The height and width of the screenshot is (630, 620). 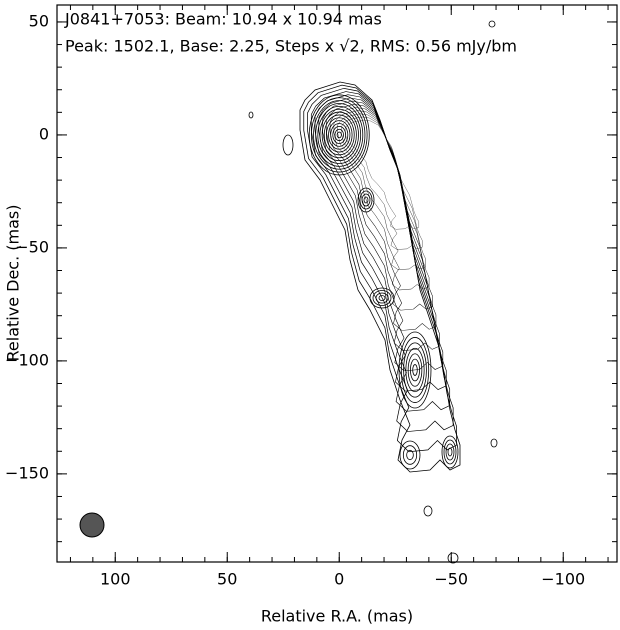 What do you see at coordinates (337, 616) in the screenshot?
I see `x-axis-title: Relative R.A. (mas)` at bounding box center [337, 616].